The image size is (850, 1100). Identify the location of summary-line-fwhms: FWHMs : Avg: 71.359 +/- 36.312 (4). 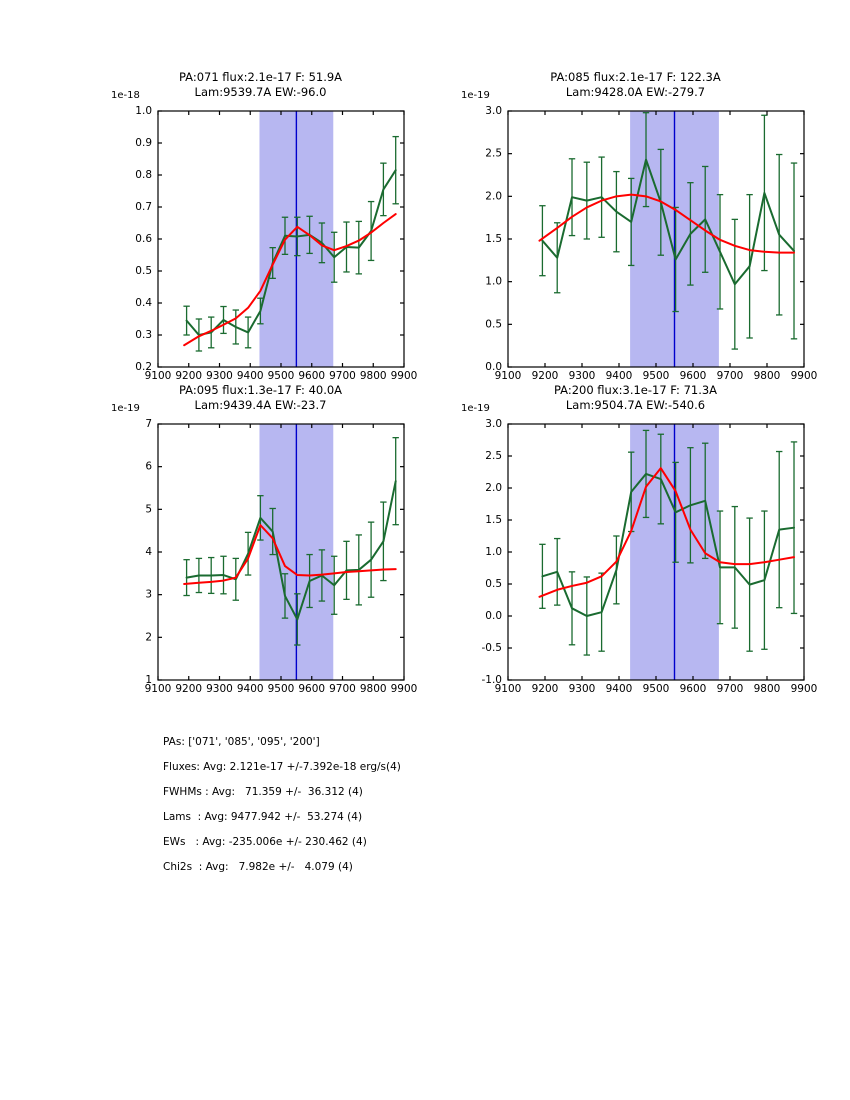
(263, 792).